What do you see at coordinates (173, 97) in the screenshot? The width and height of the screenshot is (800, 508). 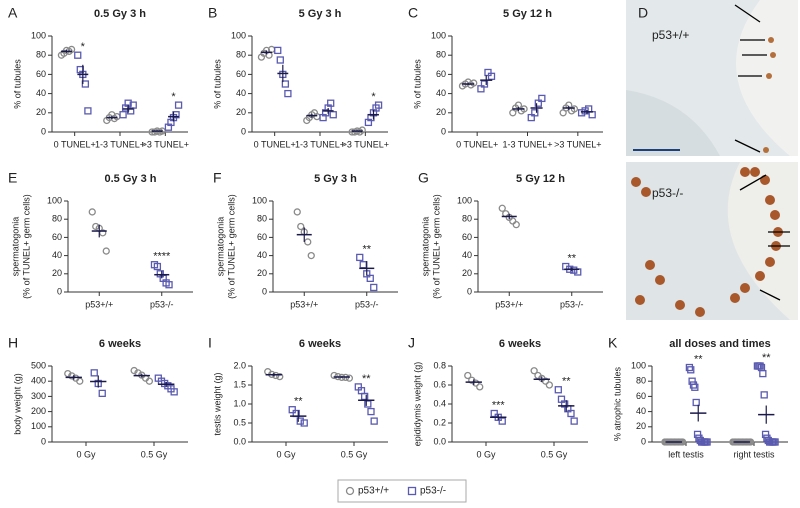 I see `significance: *` at bounding box center [173, 97].